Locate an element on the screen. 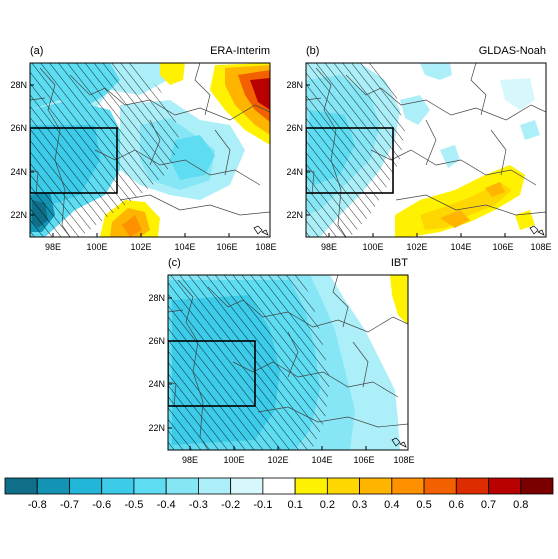  panel-b-label: (b) is located at coordinates (312, 51).